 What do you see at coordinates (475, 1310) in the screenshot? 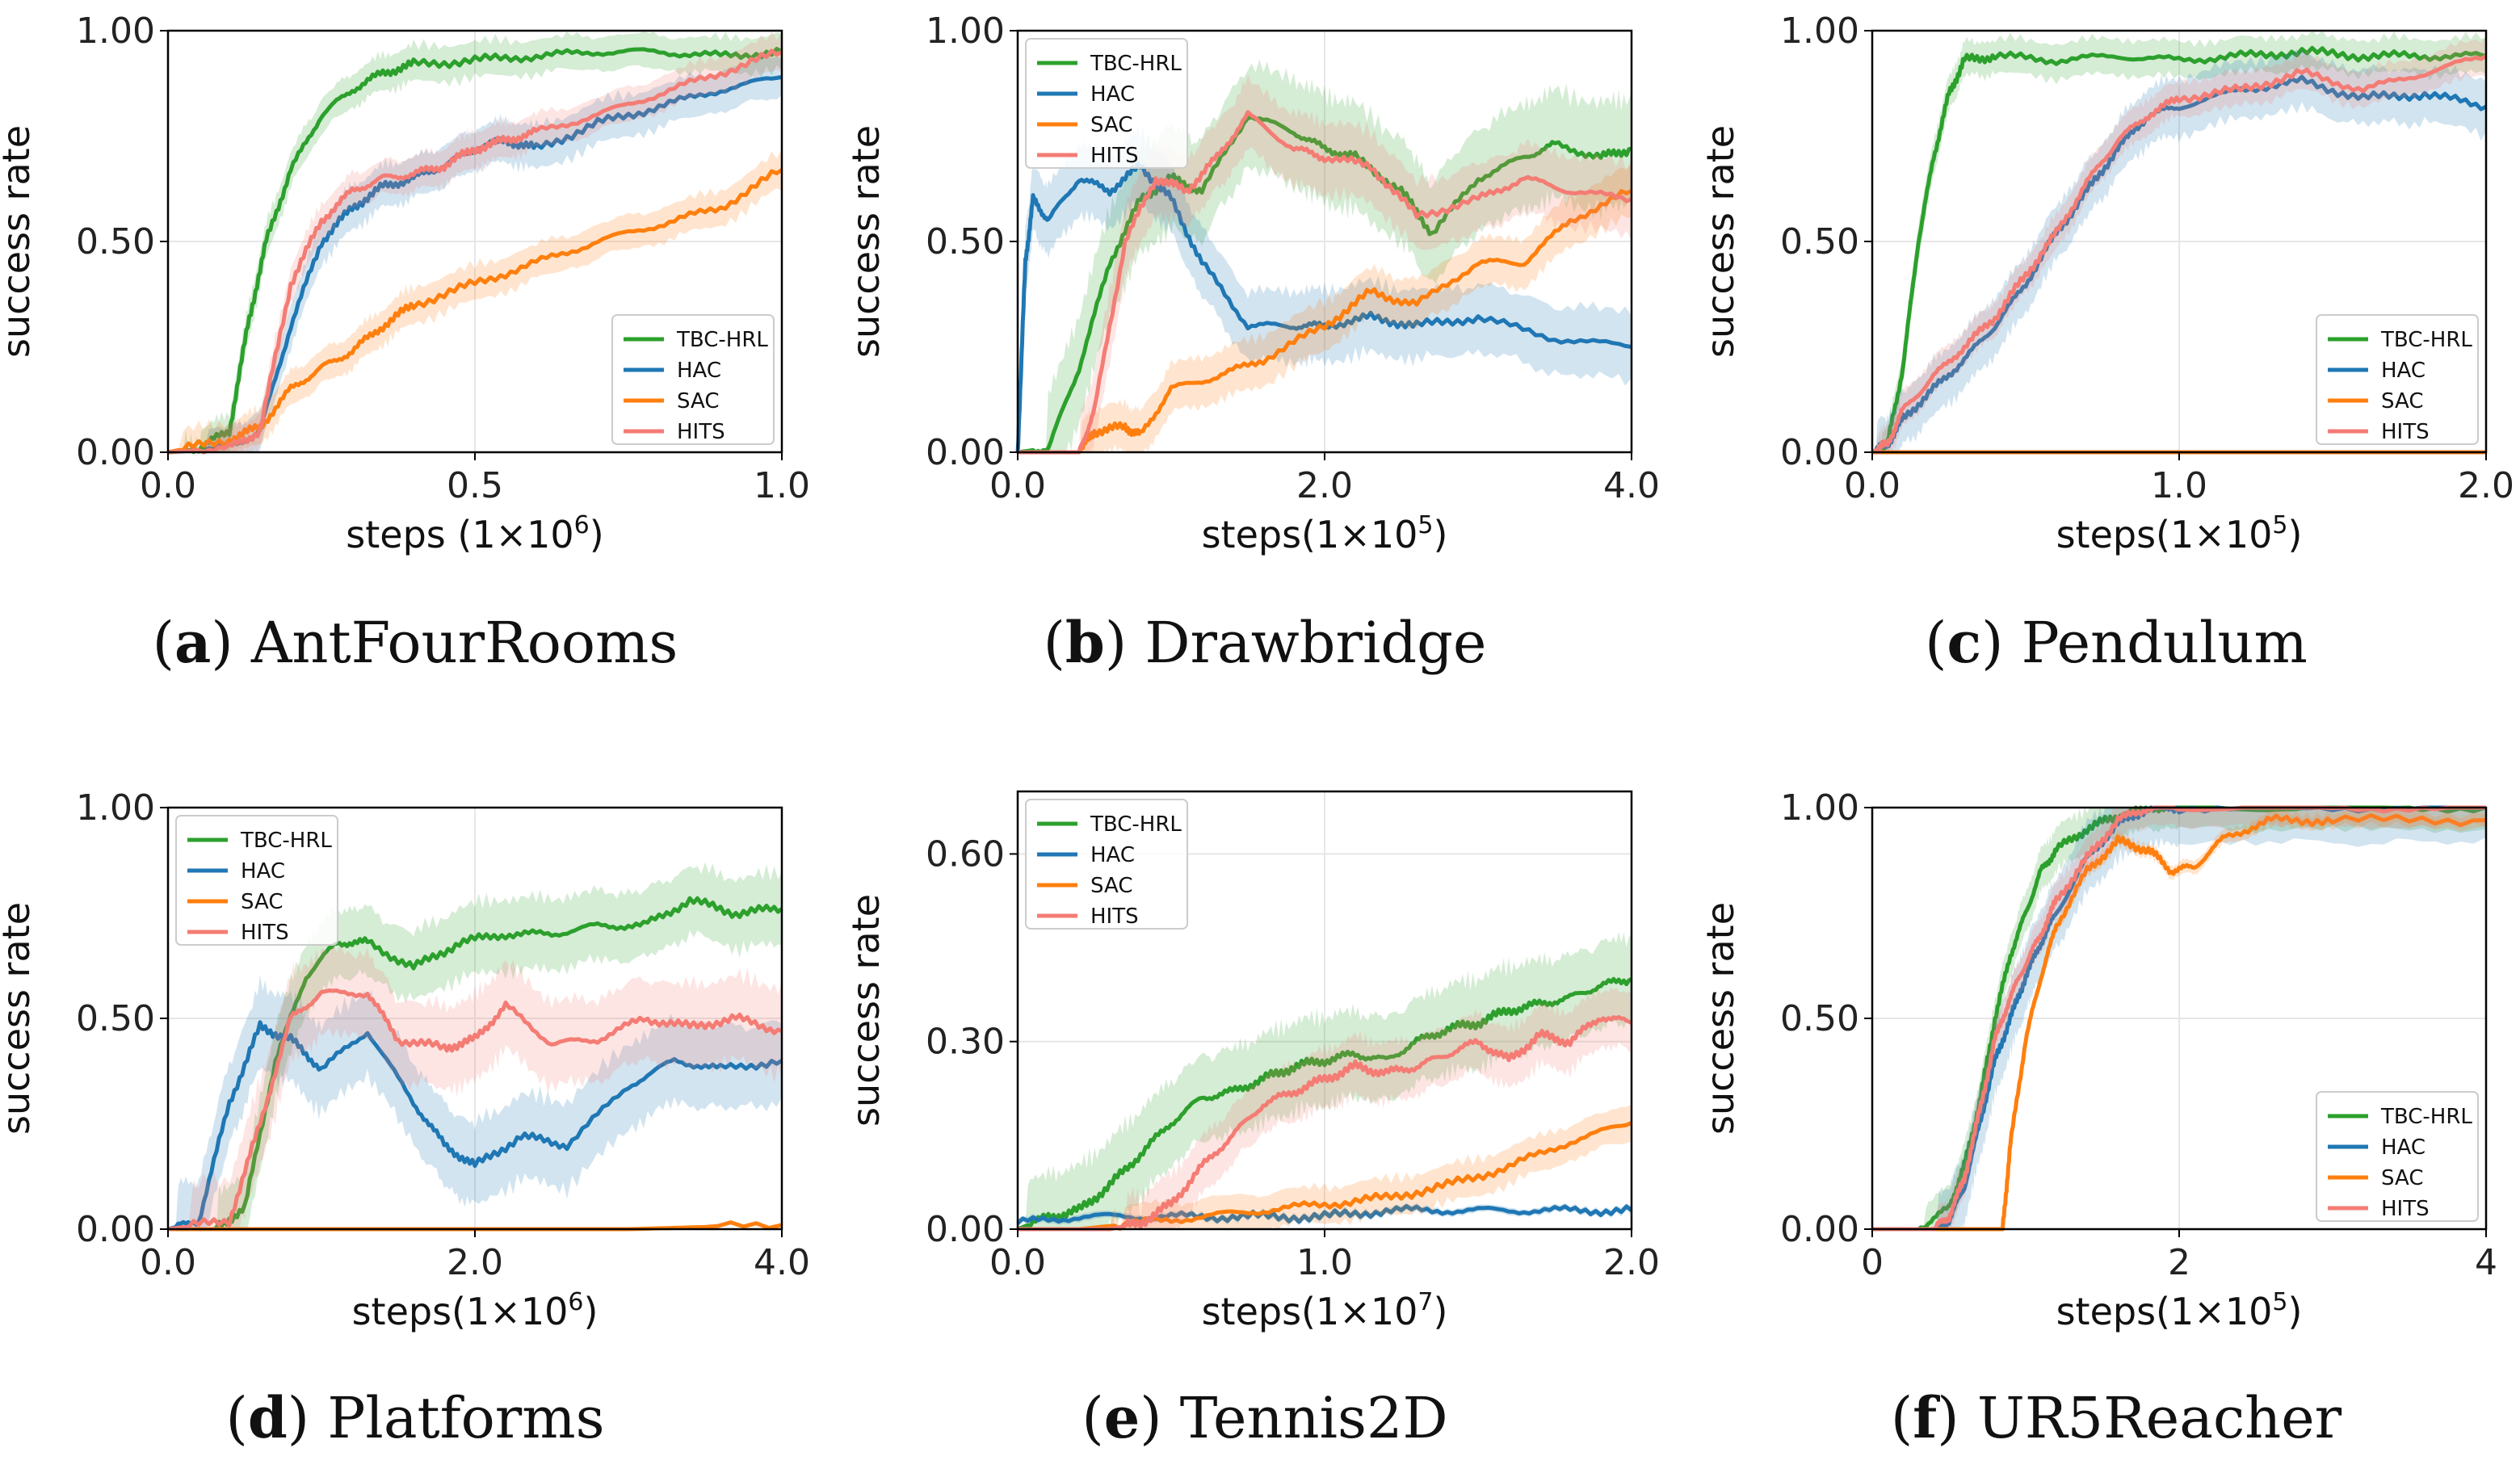
I see `x-axis-label: steps(1×106)` at bounding box center [475, 1310].